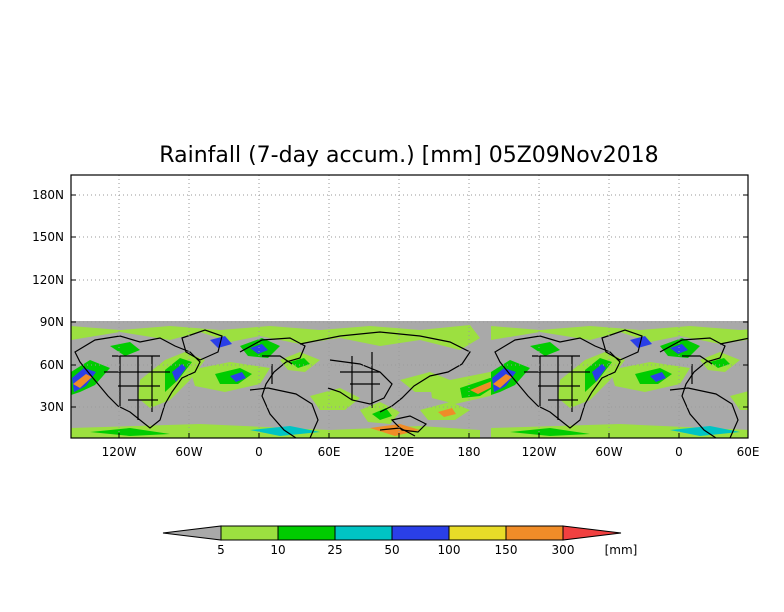 The image size is (784, 612). Describe the element at coordinates (431, 446) in the screenshot. I see `x-axis: 120W 60W 0 60E 120E 180 120W 60W 0 60E` at that location.